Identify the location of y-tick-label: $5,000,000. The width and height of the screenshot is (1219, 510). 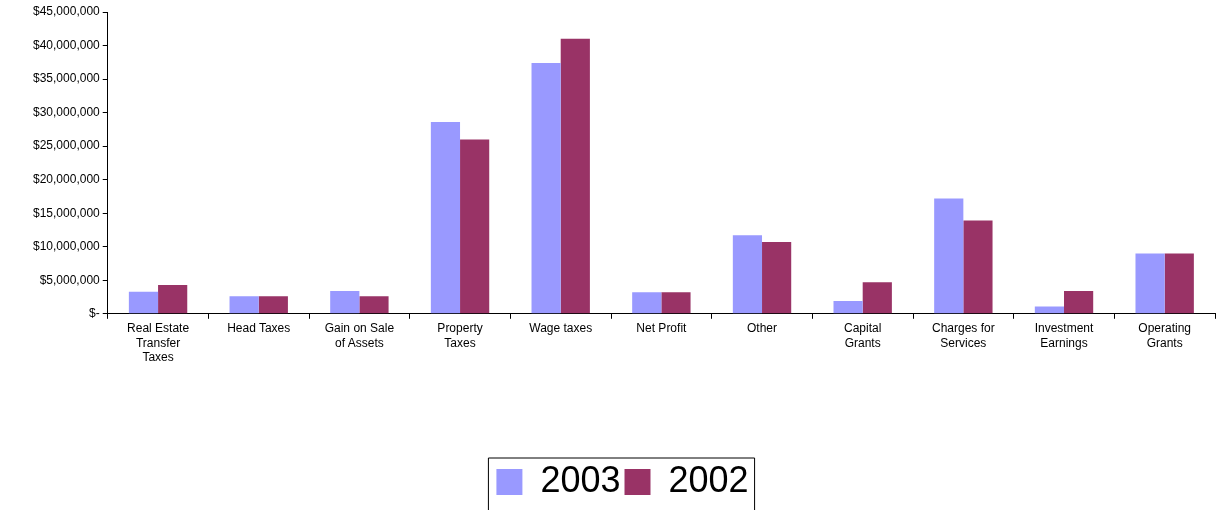
(70, 279).